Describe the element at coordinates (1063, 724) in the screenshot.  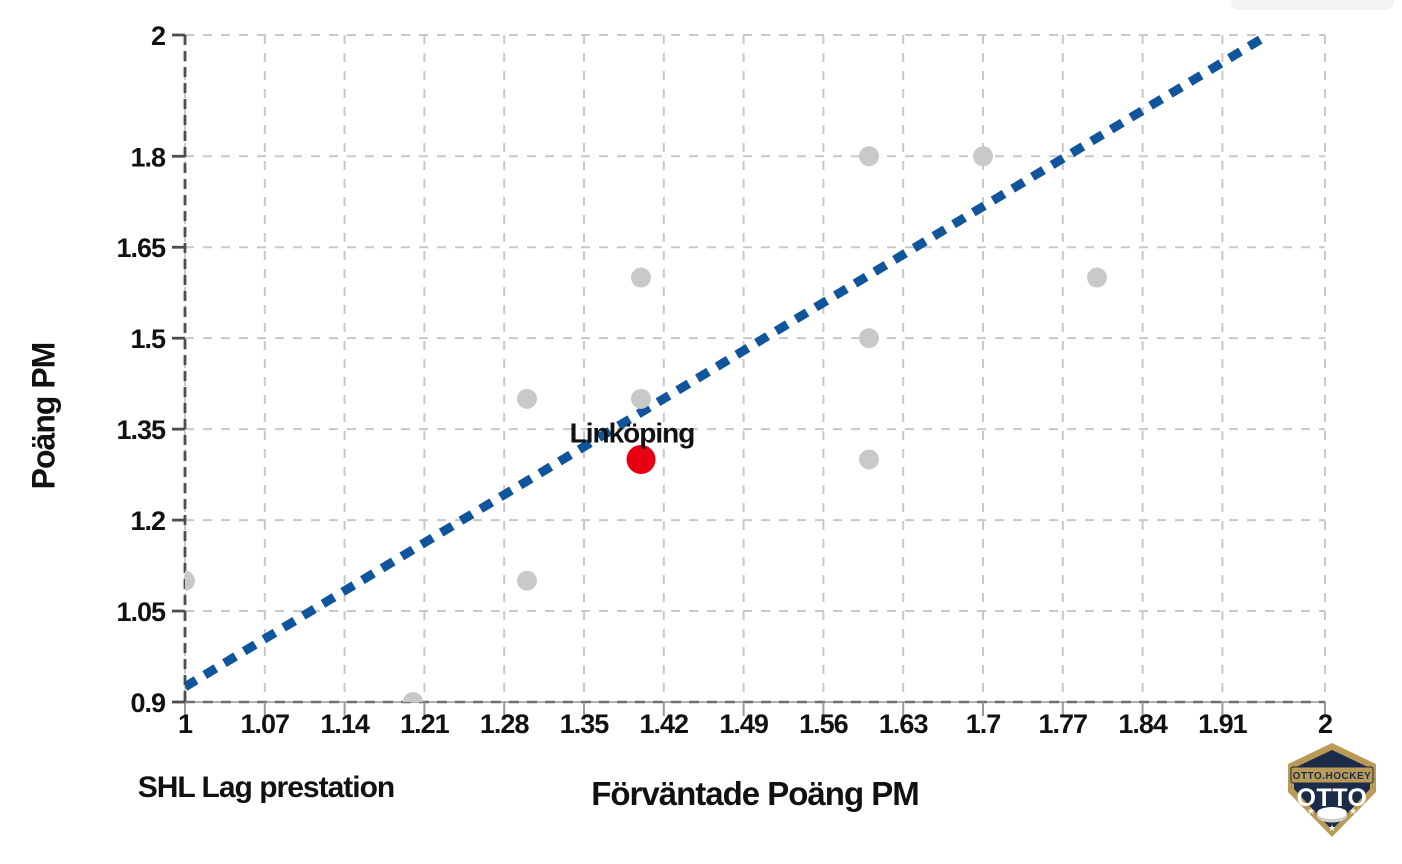
I see `svg-text: 1.77` at that location.